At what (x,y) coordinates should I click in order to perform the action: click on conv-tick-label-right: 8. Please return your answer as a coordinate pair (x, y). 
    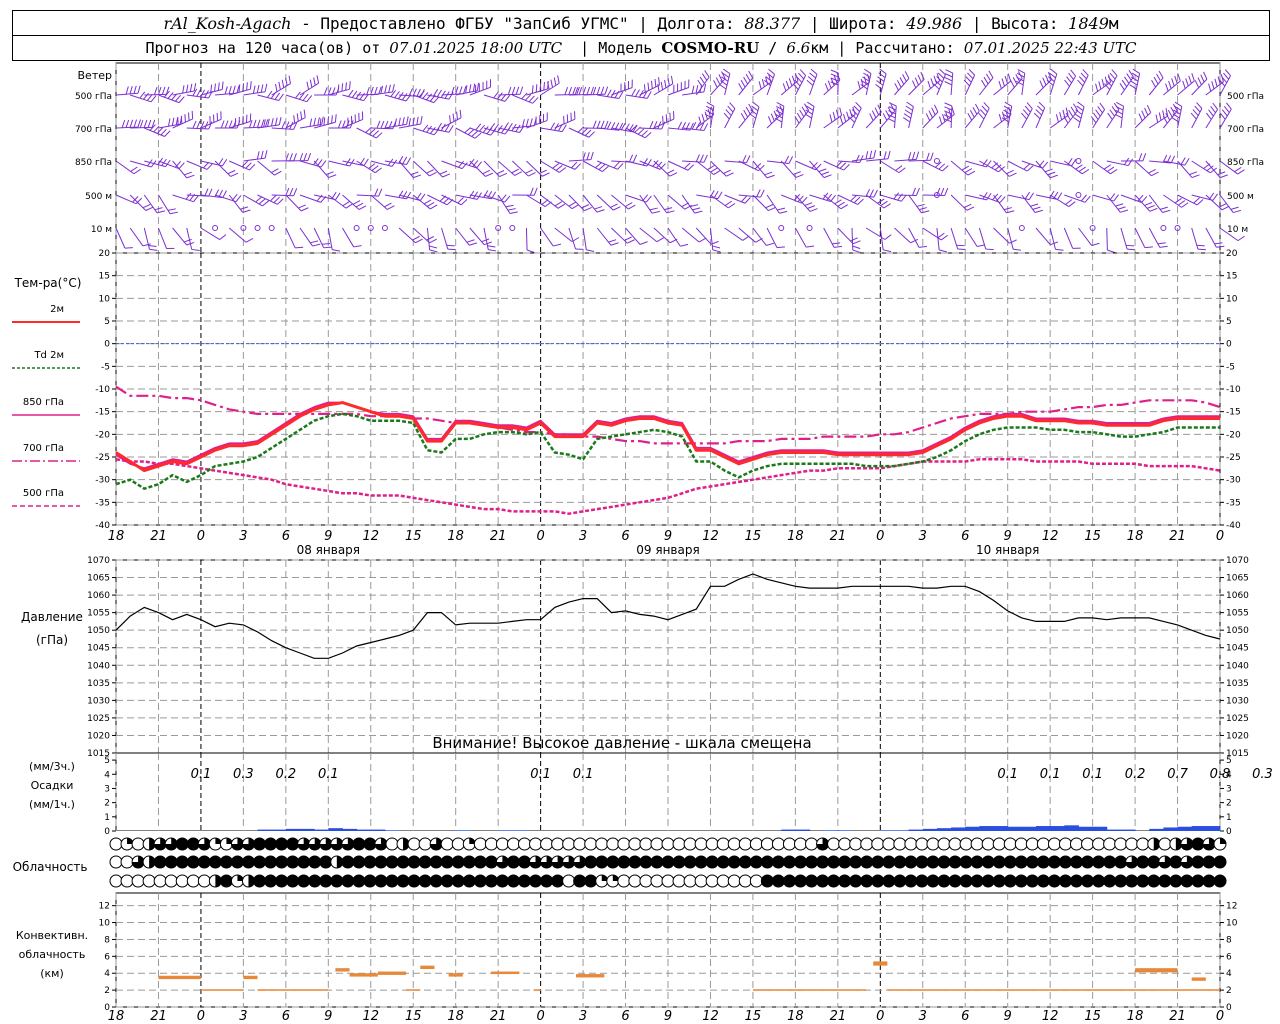
    Looking at the image, I should click on (1229, 940).